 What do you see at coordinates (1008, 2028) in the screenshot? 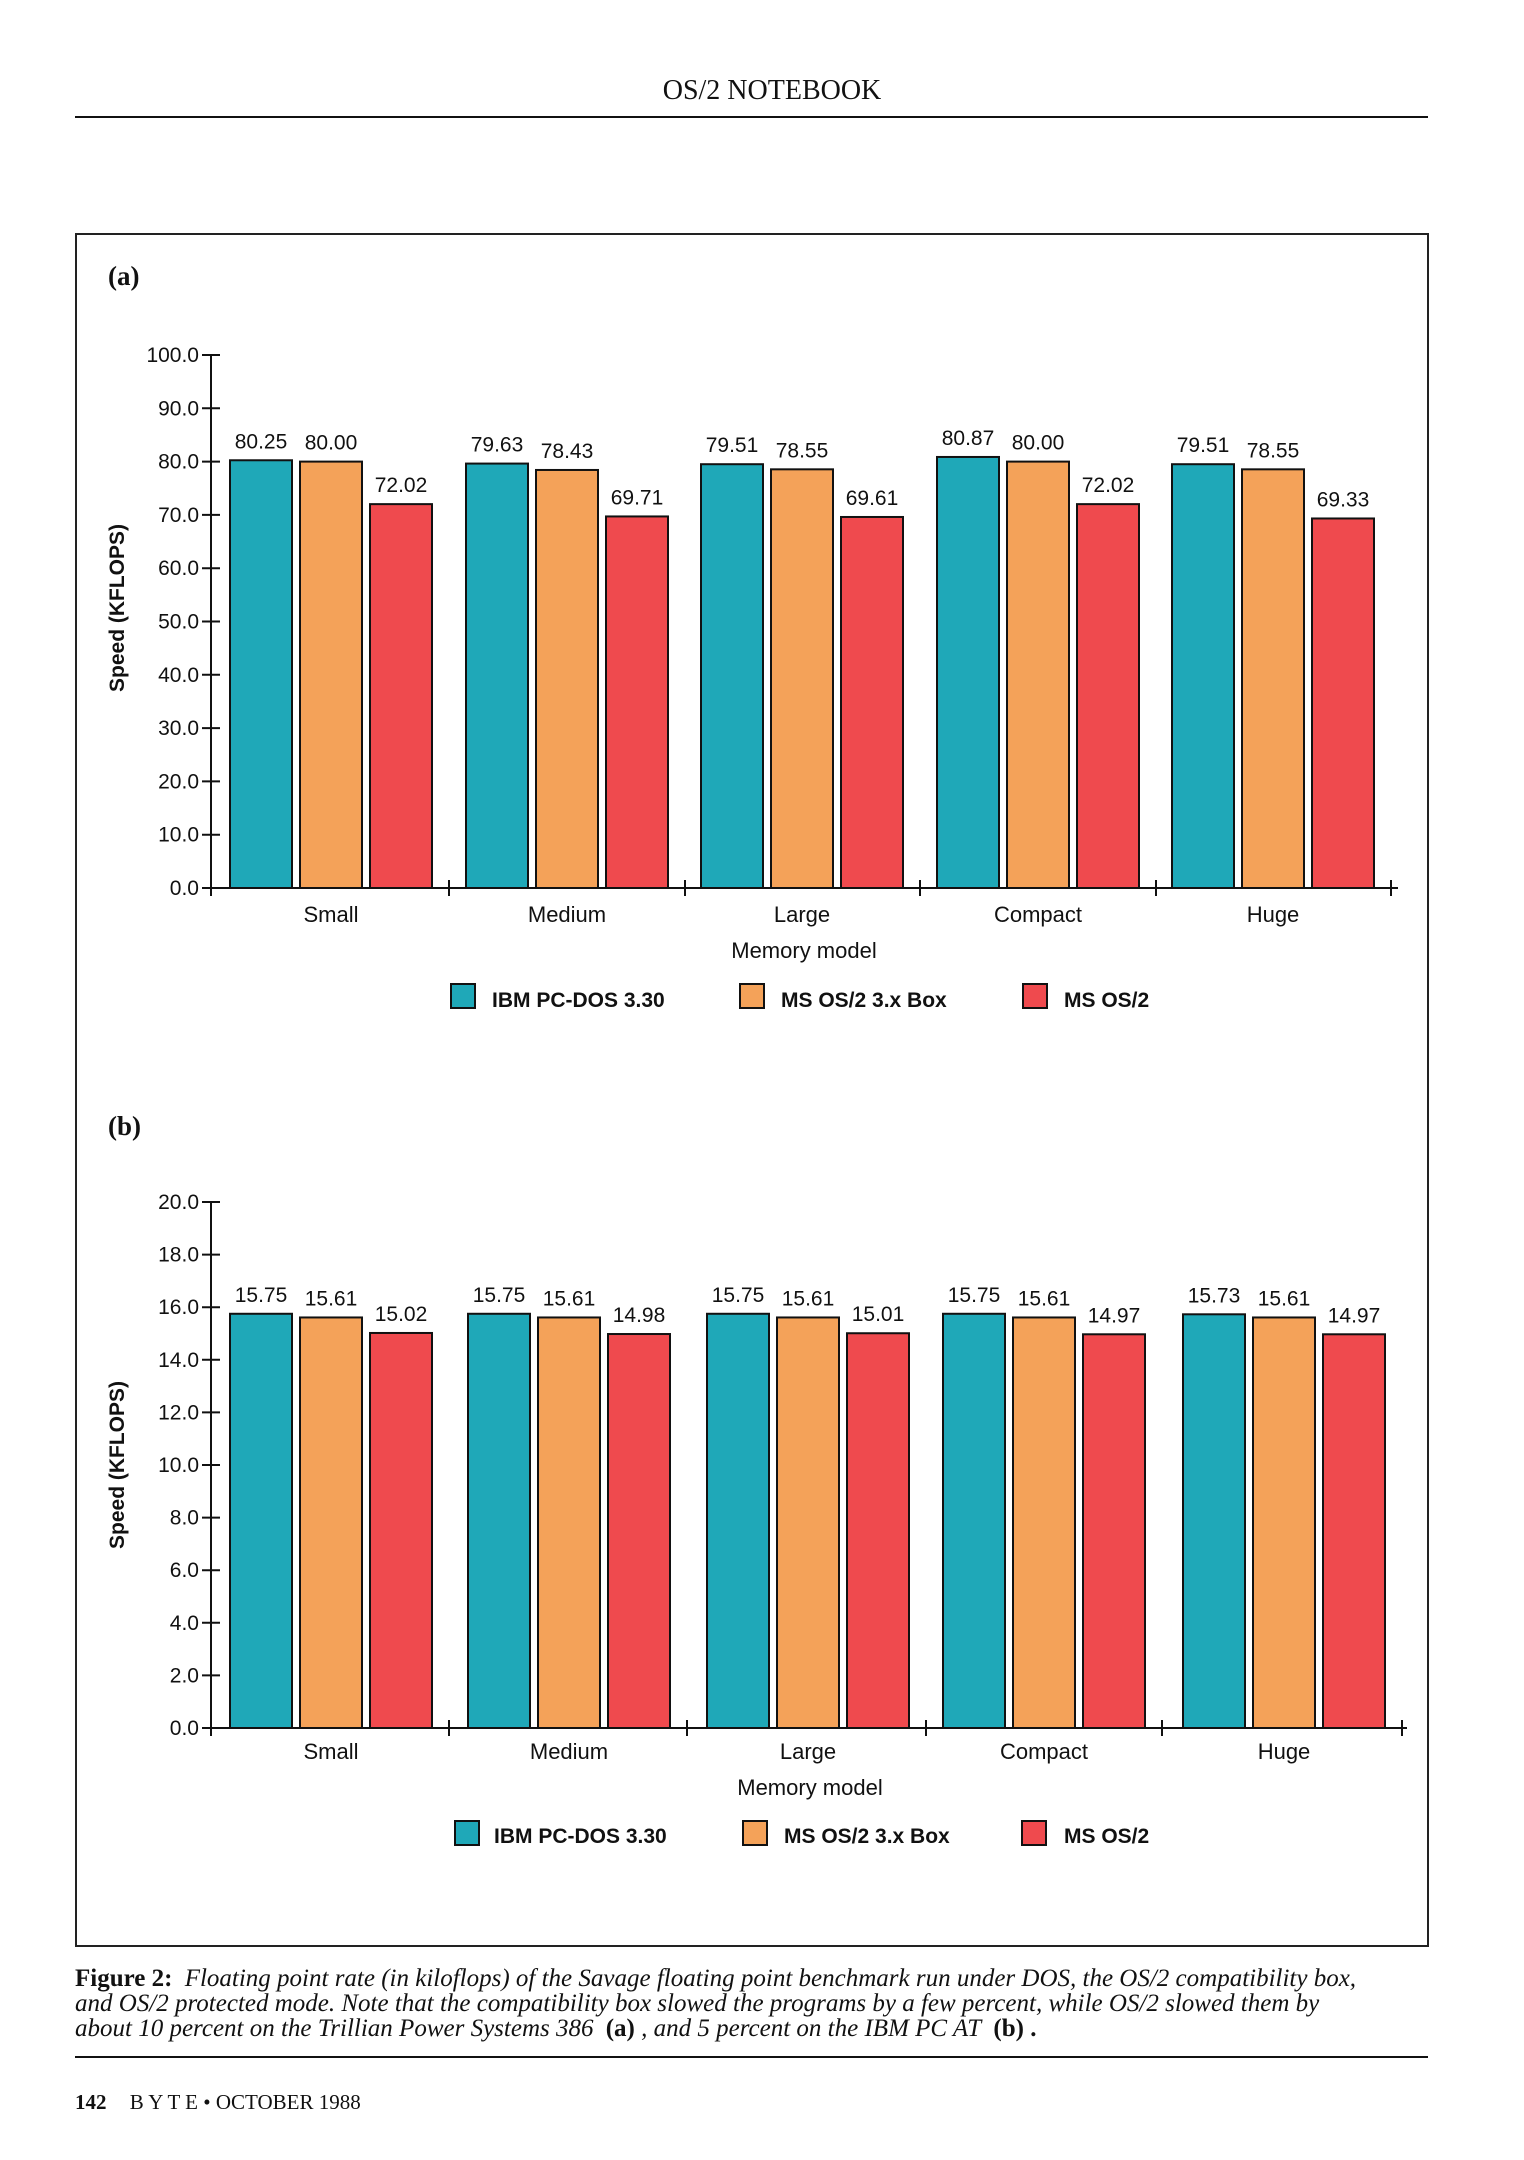
I see `caption-ref-b: (b)` at bounding box center [1008, 2028].